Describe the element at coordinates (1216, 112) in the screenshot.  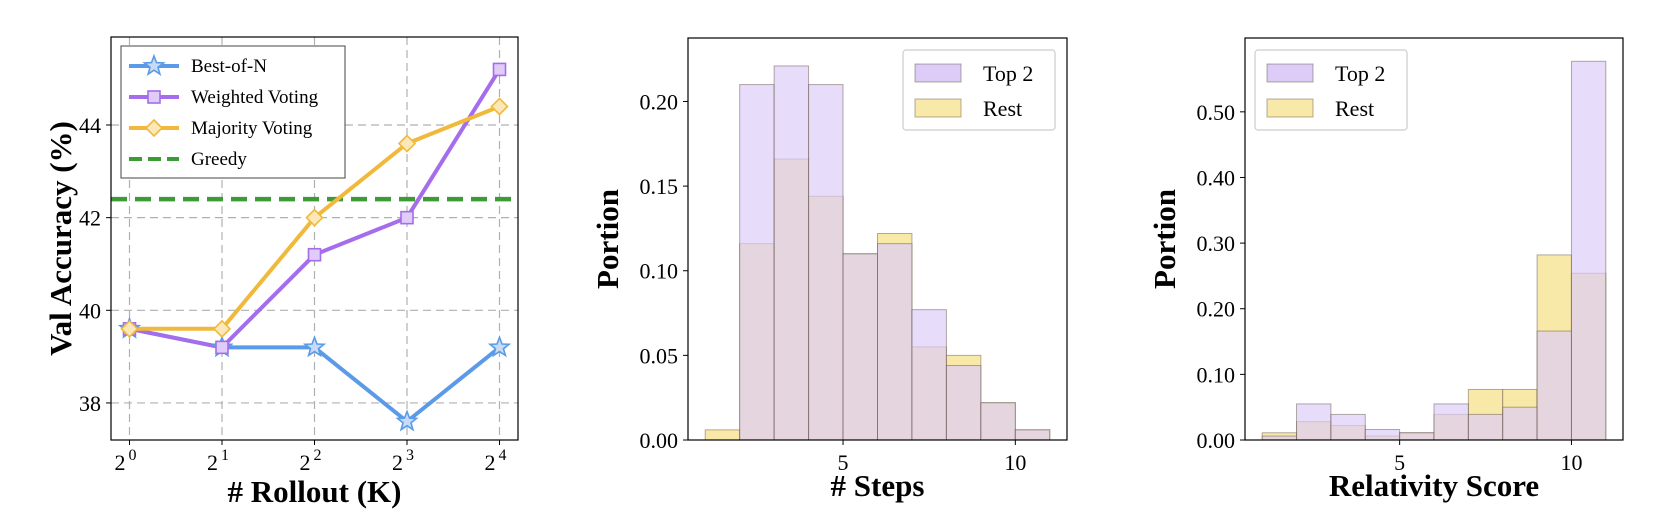
I see `y-tick-label: 0.50` at that location.